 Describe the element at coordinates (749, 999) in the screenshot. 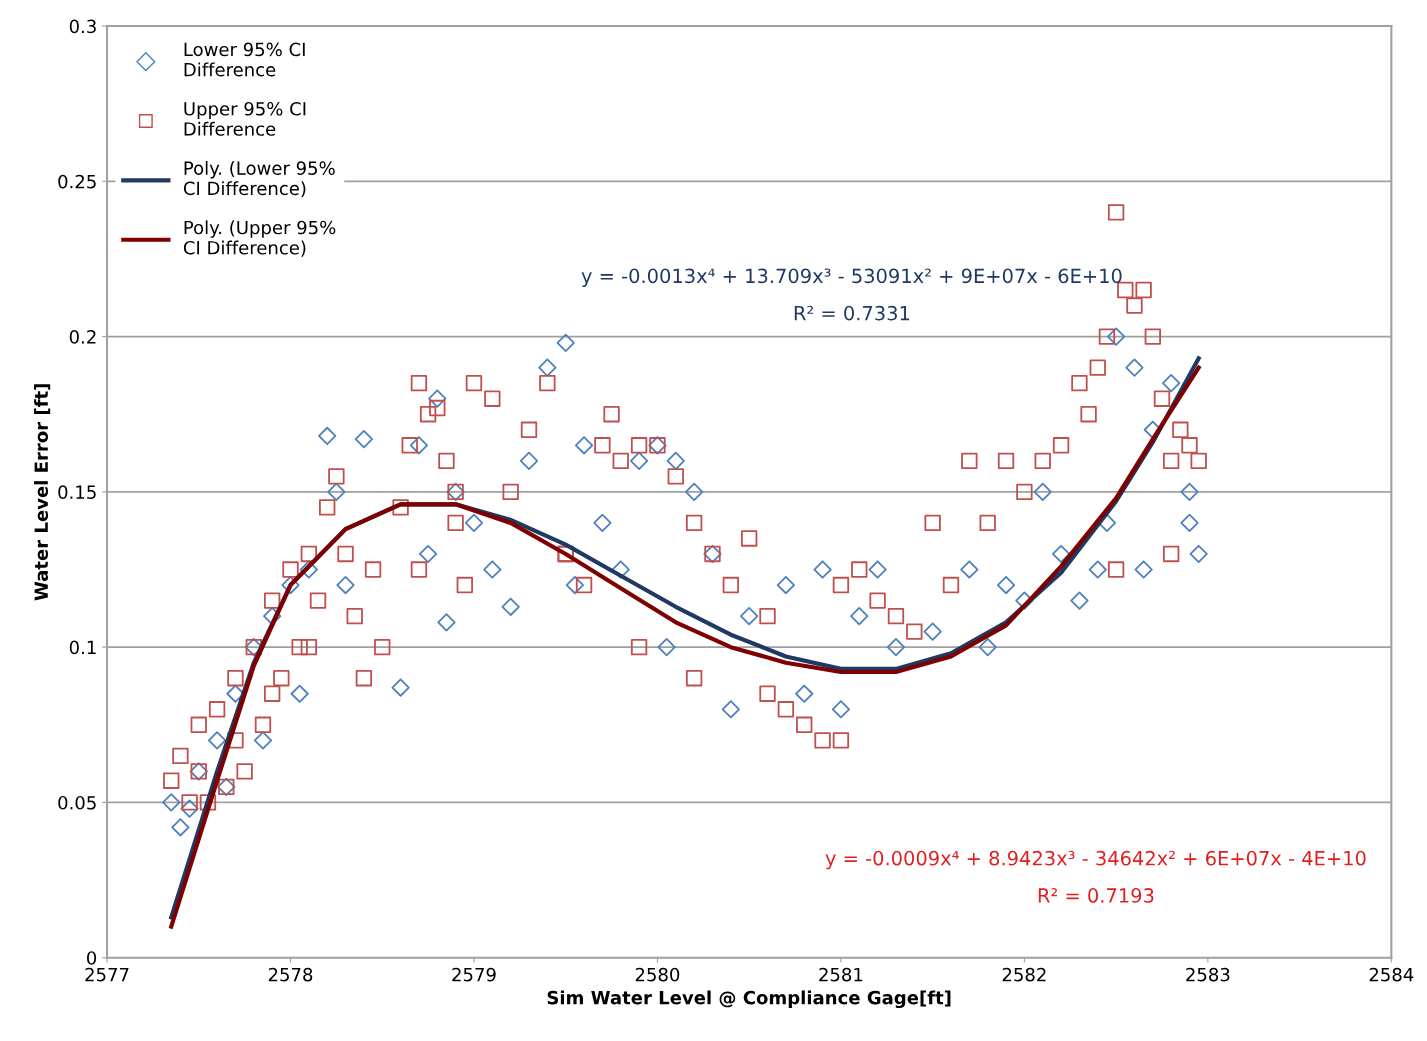

I see `x-axis-title: Sim Water Level @ Compliance Gage[ft]` at that location.